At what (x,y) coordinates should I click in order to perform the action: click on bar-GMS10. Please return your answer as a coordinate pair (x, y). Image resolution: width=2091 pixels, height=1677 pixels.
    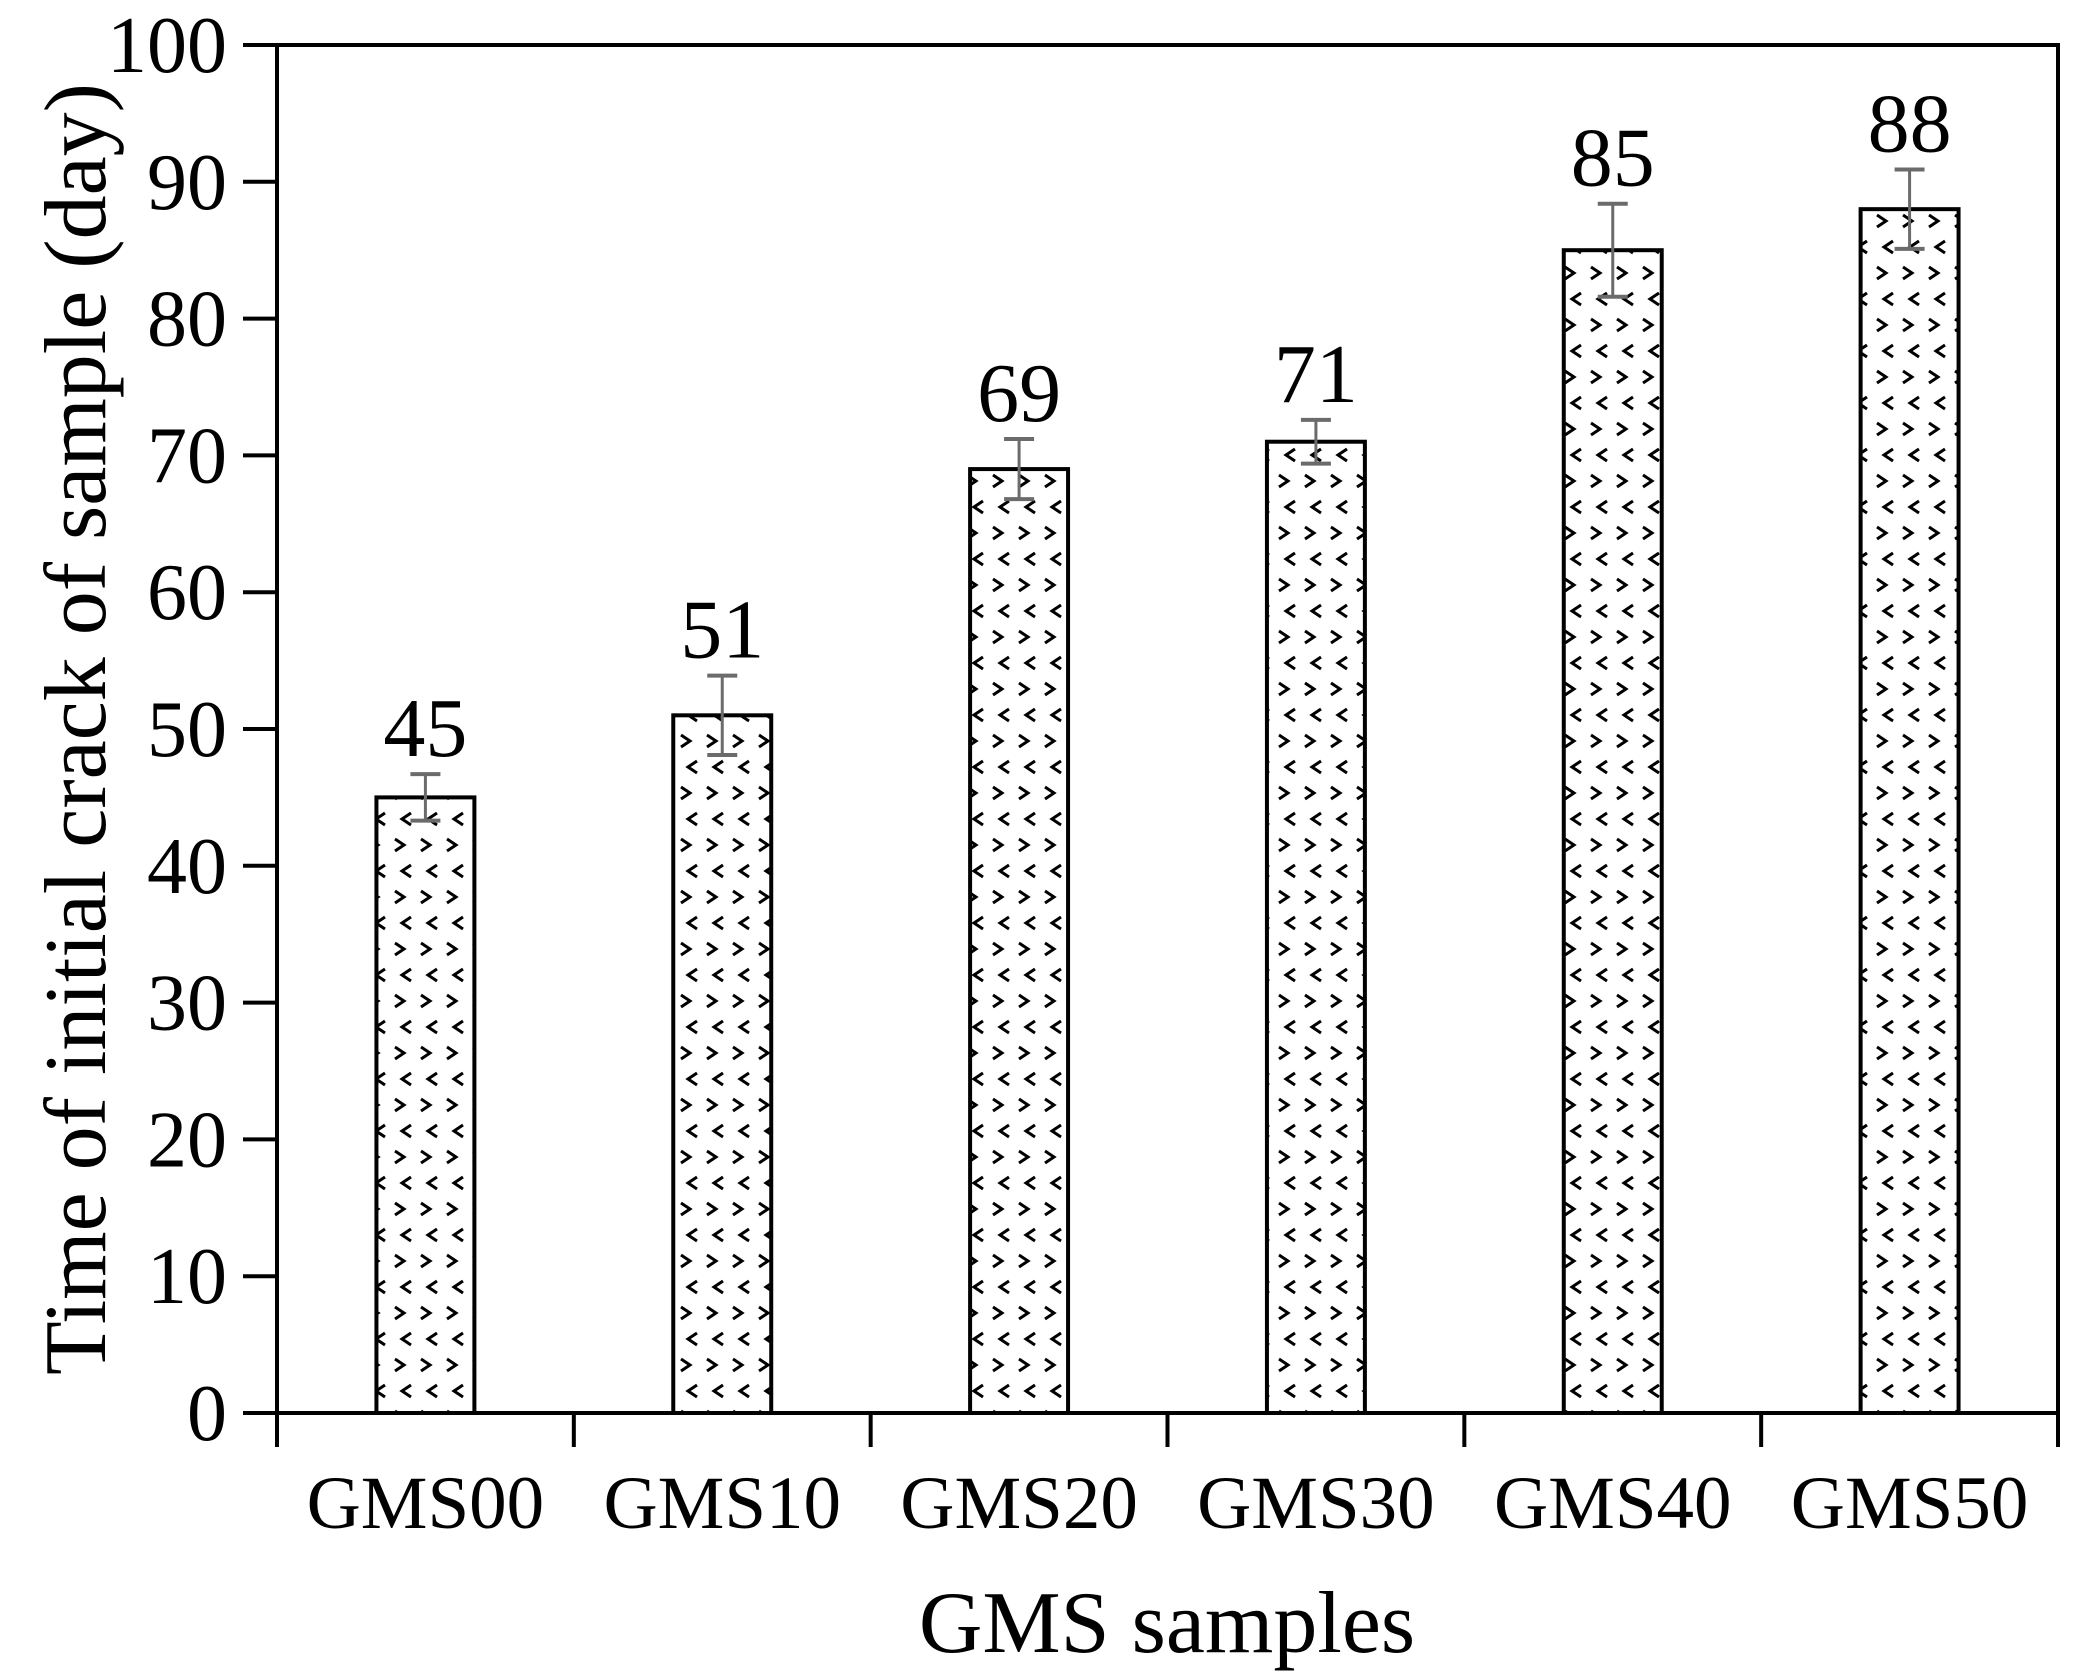
    Looking at the image, I should click on (722, 1064).